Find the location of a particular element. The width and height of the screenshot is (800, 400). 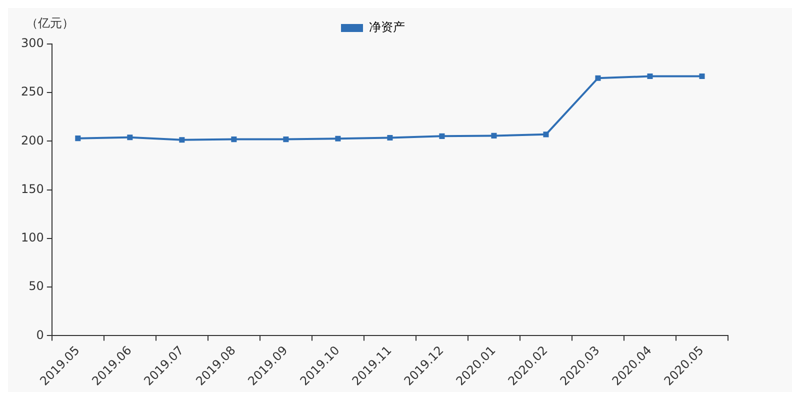

y-tick-label: 150 is located at coordinates (32, 189).